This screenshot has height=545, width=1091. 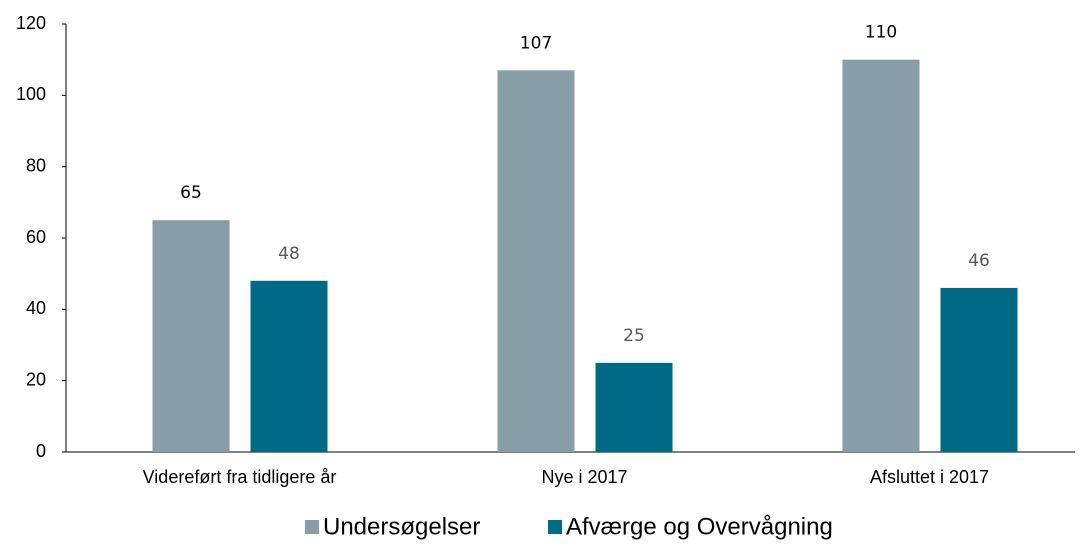 I want to click on legend-label: Undersøgelser, so click(x=401, y=526).